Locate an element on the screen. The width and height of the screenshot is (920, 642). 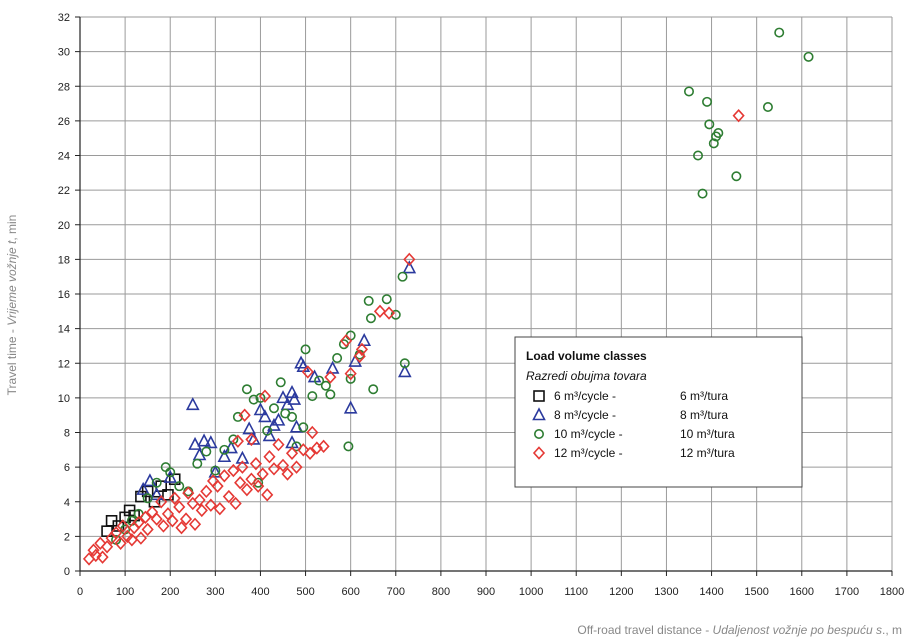
legend-marker-circle is located at coordinates (538, 433).